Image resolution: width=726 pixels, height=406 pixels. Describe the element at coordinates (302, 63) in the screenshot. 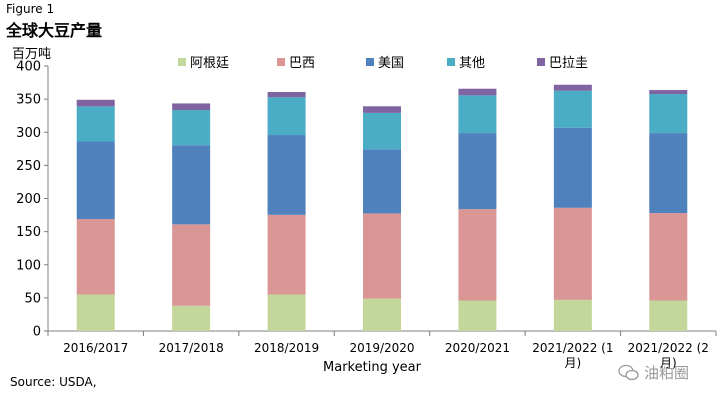

I see `legend-label: 巴西` at that location.